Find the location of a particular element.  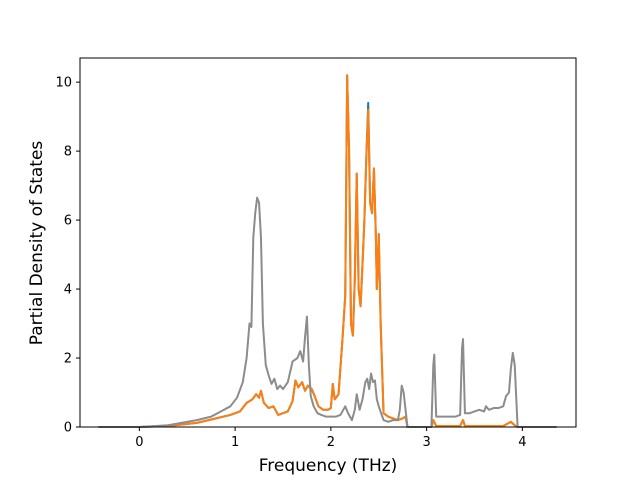

x-tick-label: 3 is located at coordinates (426, 442).